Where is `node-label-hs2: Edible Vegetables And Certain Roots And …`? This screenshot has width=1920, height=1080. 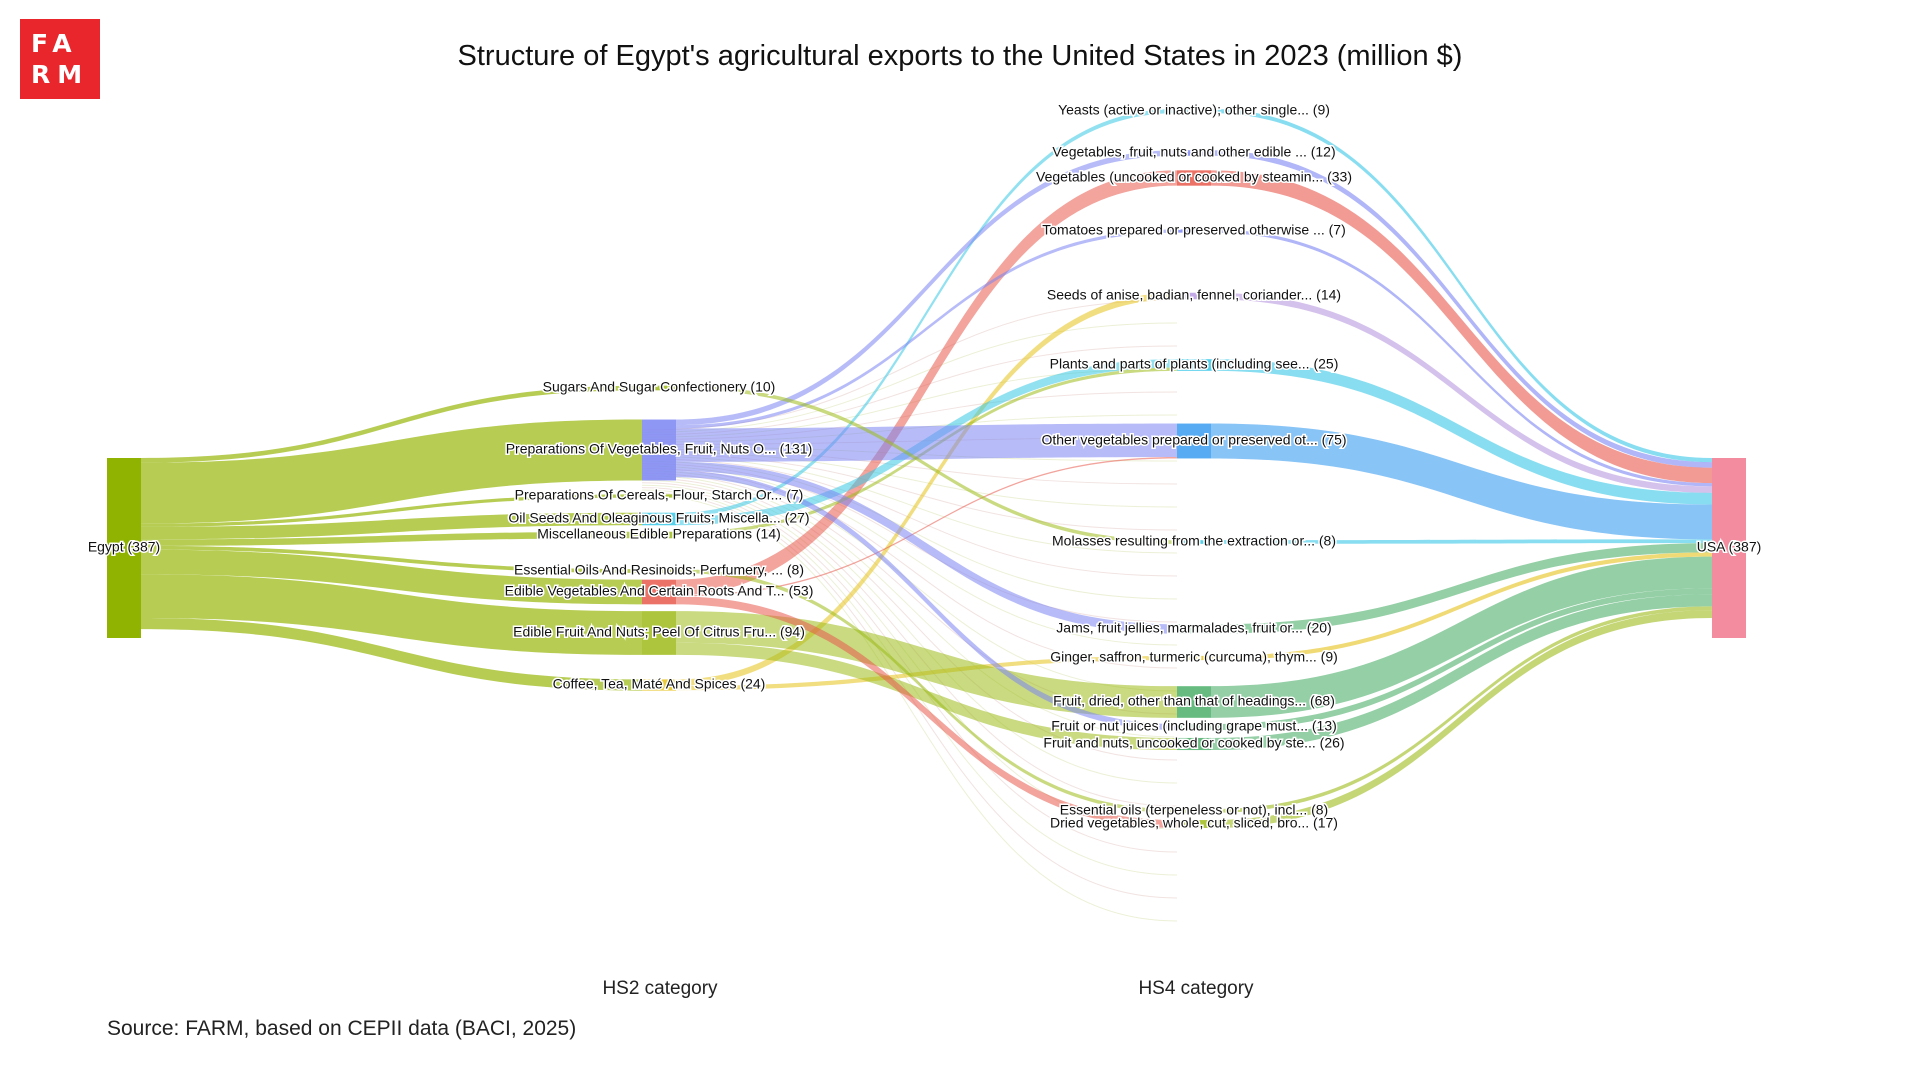
node-label-hs2: Edible Vegetables And Certain Roots And … is located at coordinates (659, 591).